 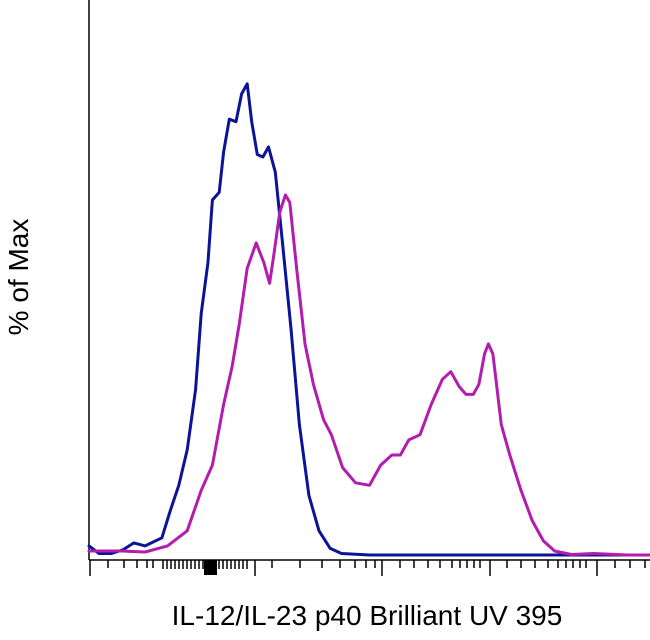 I want to click on y-axis-title: % of Max, so click(x=18, y=277).